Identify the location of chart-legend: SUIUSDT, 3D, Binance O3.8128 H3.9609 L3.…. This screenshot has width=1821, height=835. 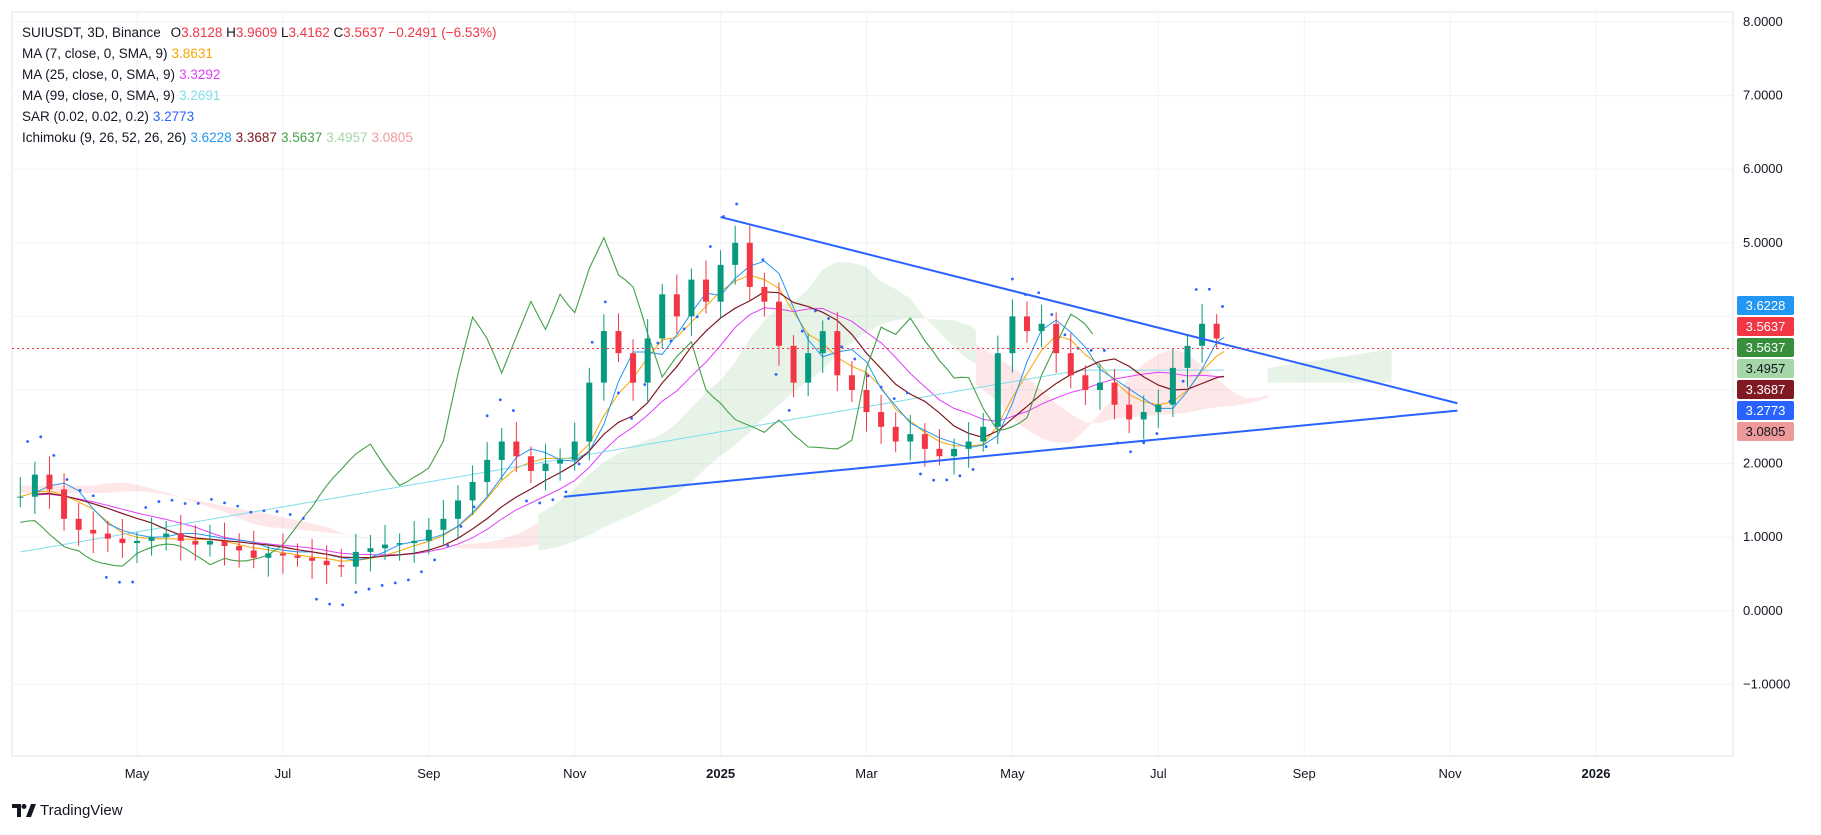
(259, 85).